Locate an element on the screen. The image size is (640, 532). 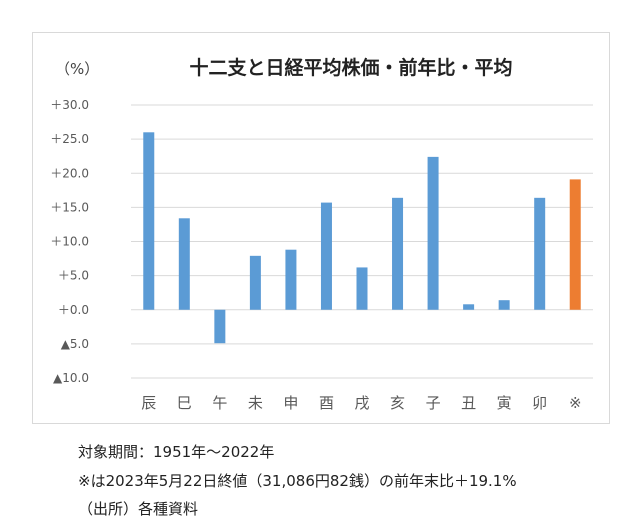
source-note: （出所）各種資料 is located at coordinates (138, 509).